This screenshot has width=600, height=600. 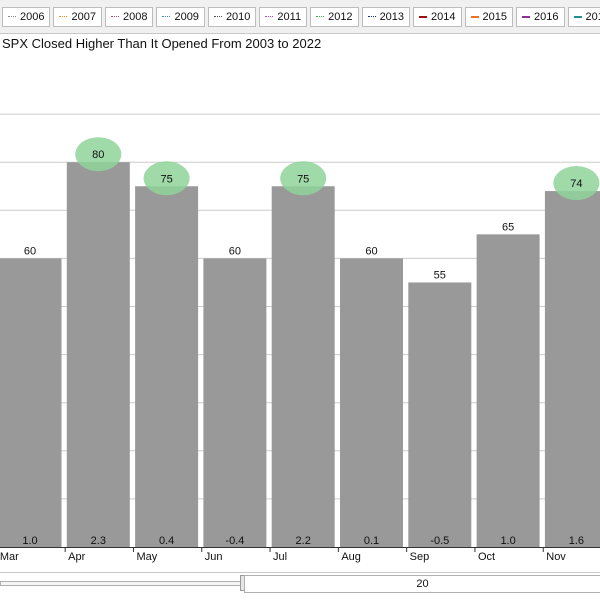 What do you see at coordinates (167, 366) in the screenshot?
I see `bar-may` at bounding box center [167, 366].